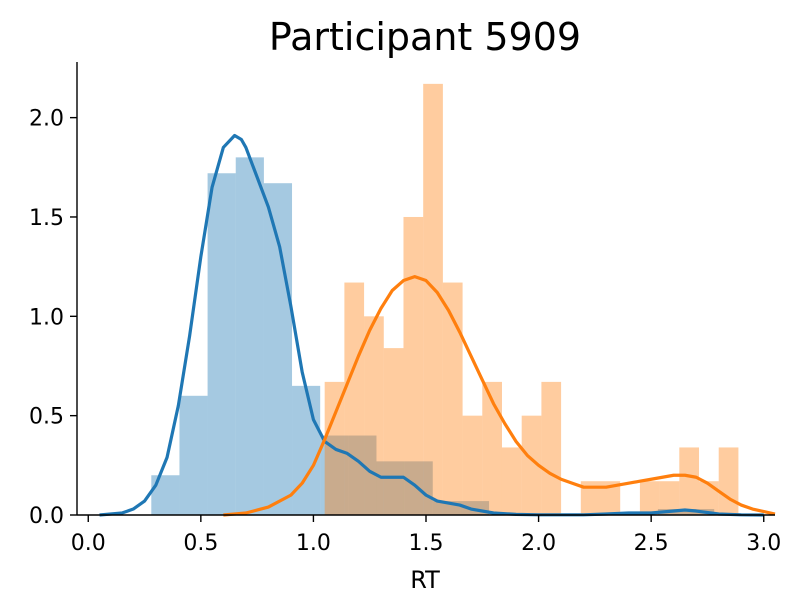 The image size is (800, 609). Describe the element at coordinates (200, 543) in the screenshot. I see `x-tick-label: 0.5` at that location.